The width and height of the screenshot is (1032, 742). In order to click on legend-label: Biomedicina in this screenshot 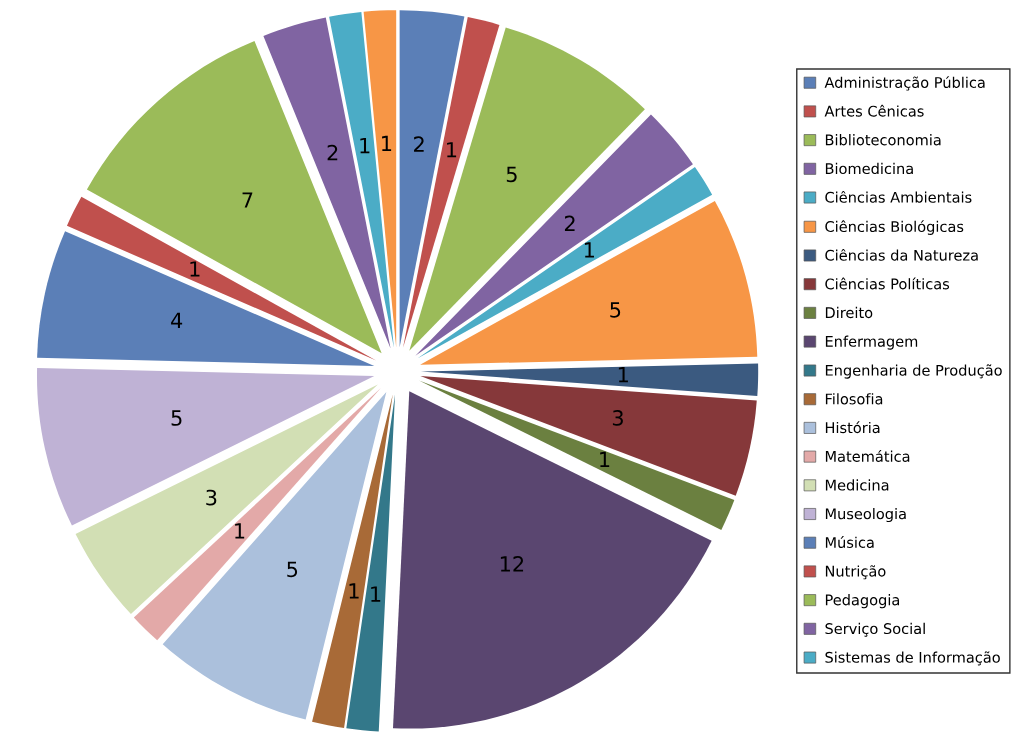, I will do `click(869, 168)`.